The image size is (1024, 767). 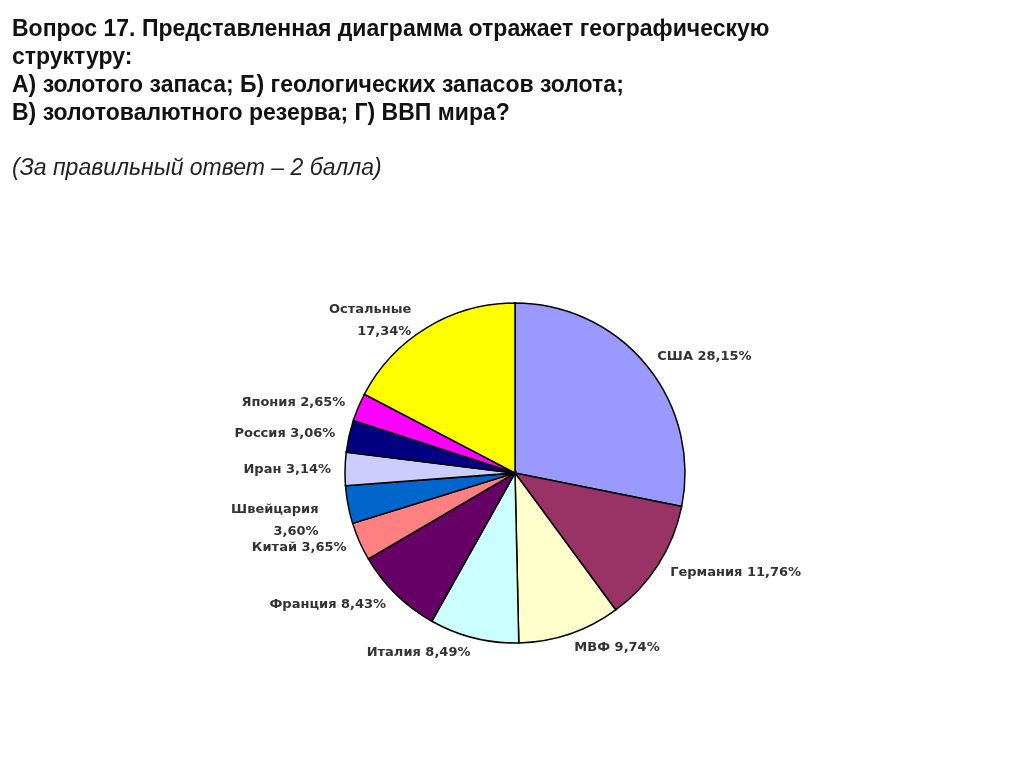 I want to click on slice-label: Китай 3,65%, so click(x=299, y=547).